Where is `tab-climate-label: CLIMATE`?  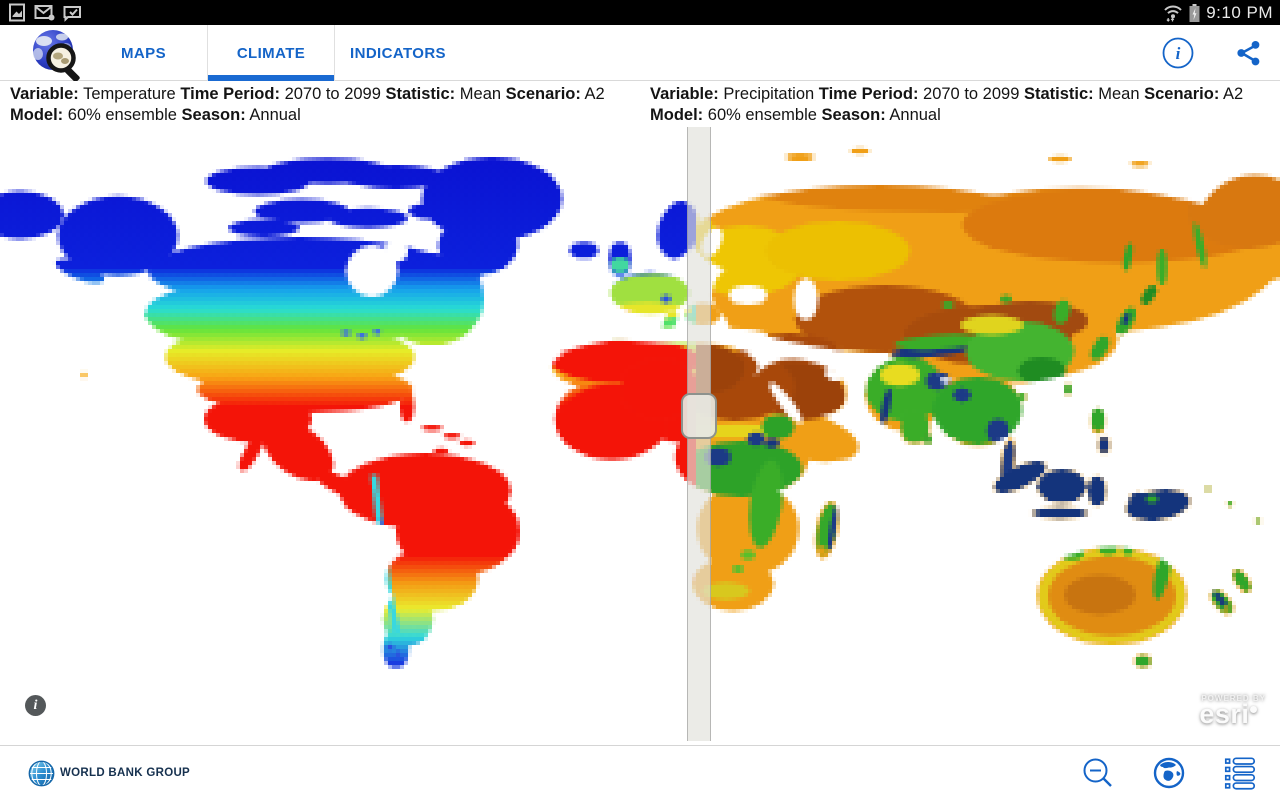 tab-climate-label: CLIMATE is located at coordinates (271, 53).